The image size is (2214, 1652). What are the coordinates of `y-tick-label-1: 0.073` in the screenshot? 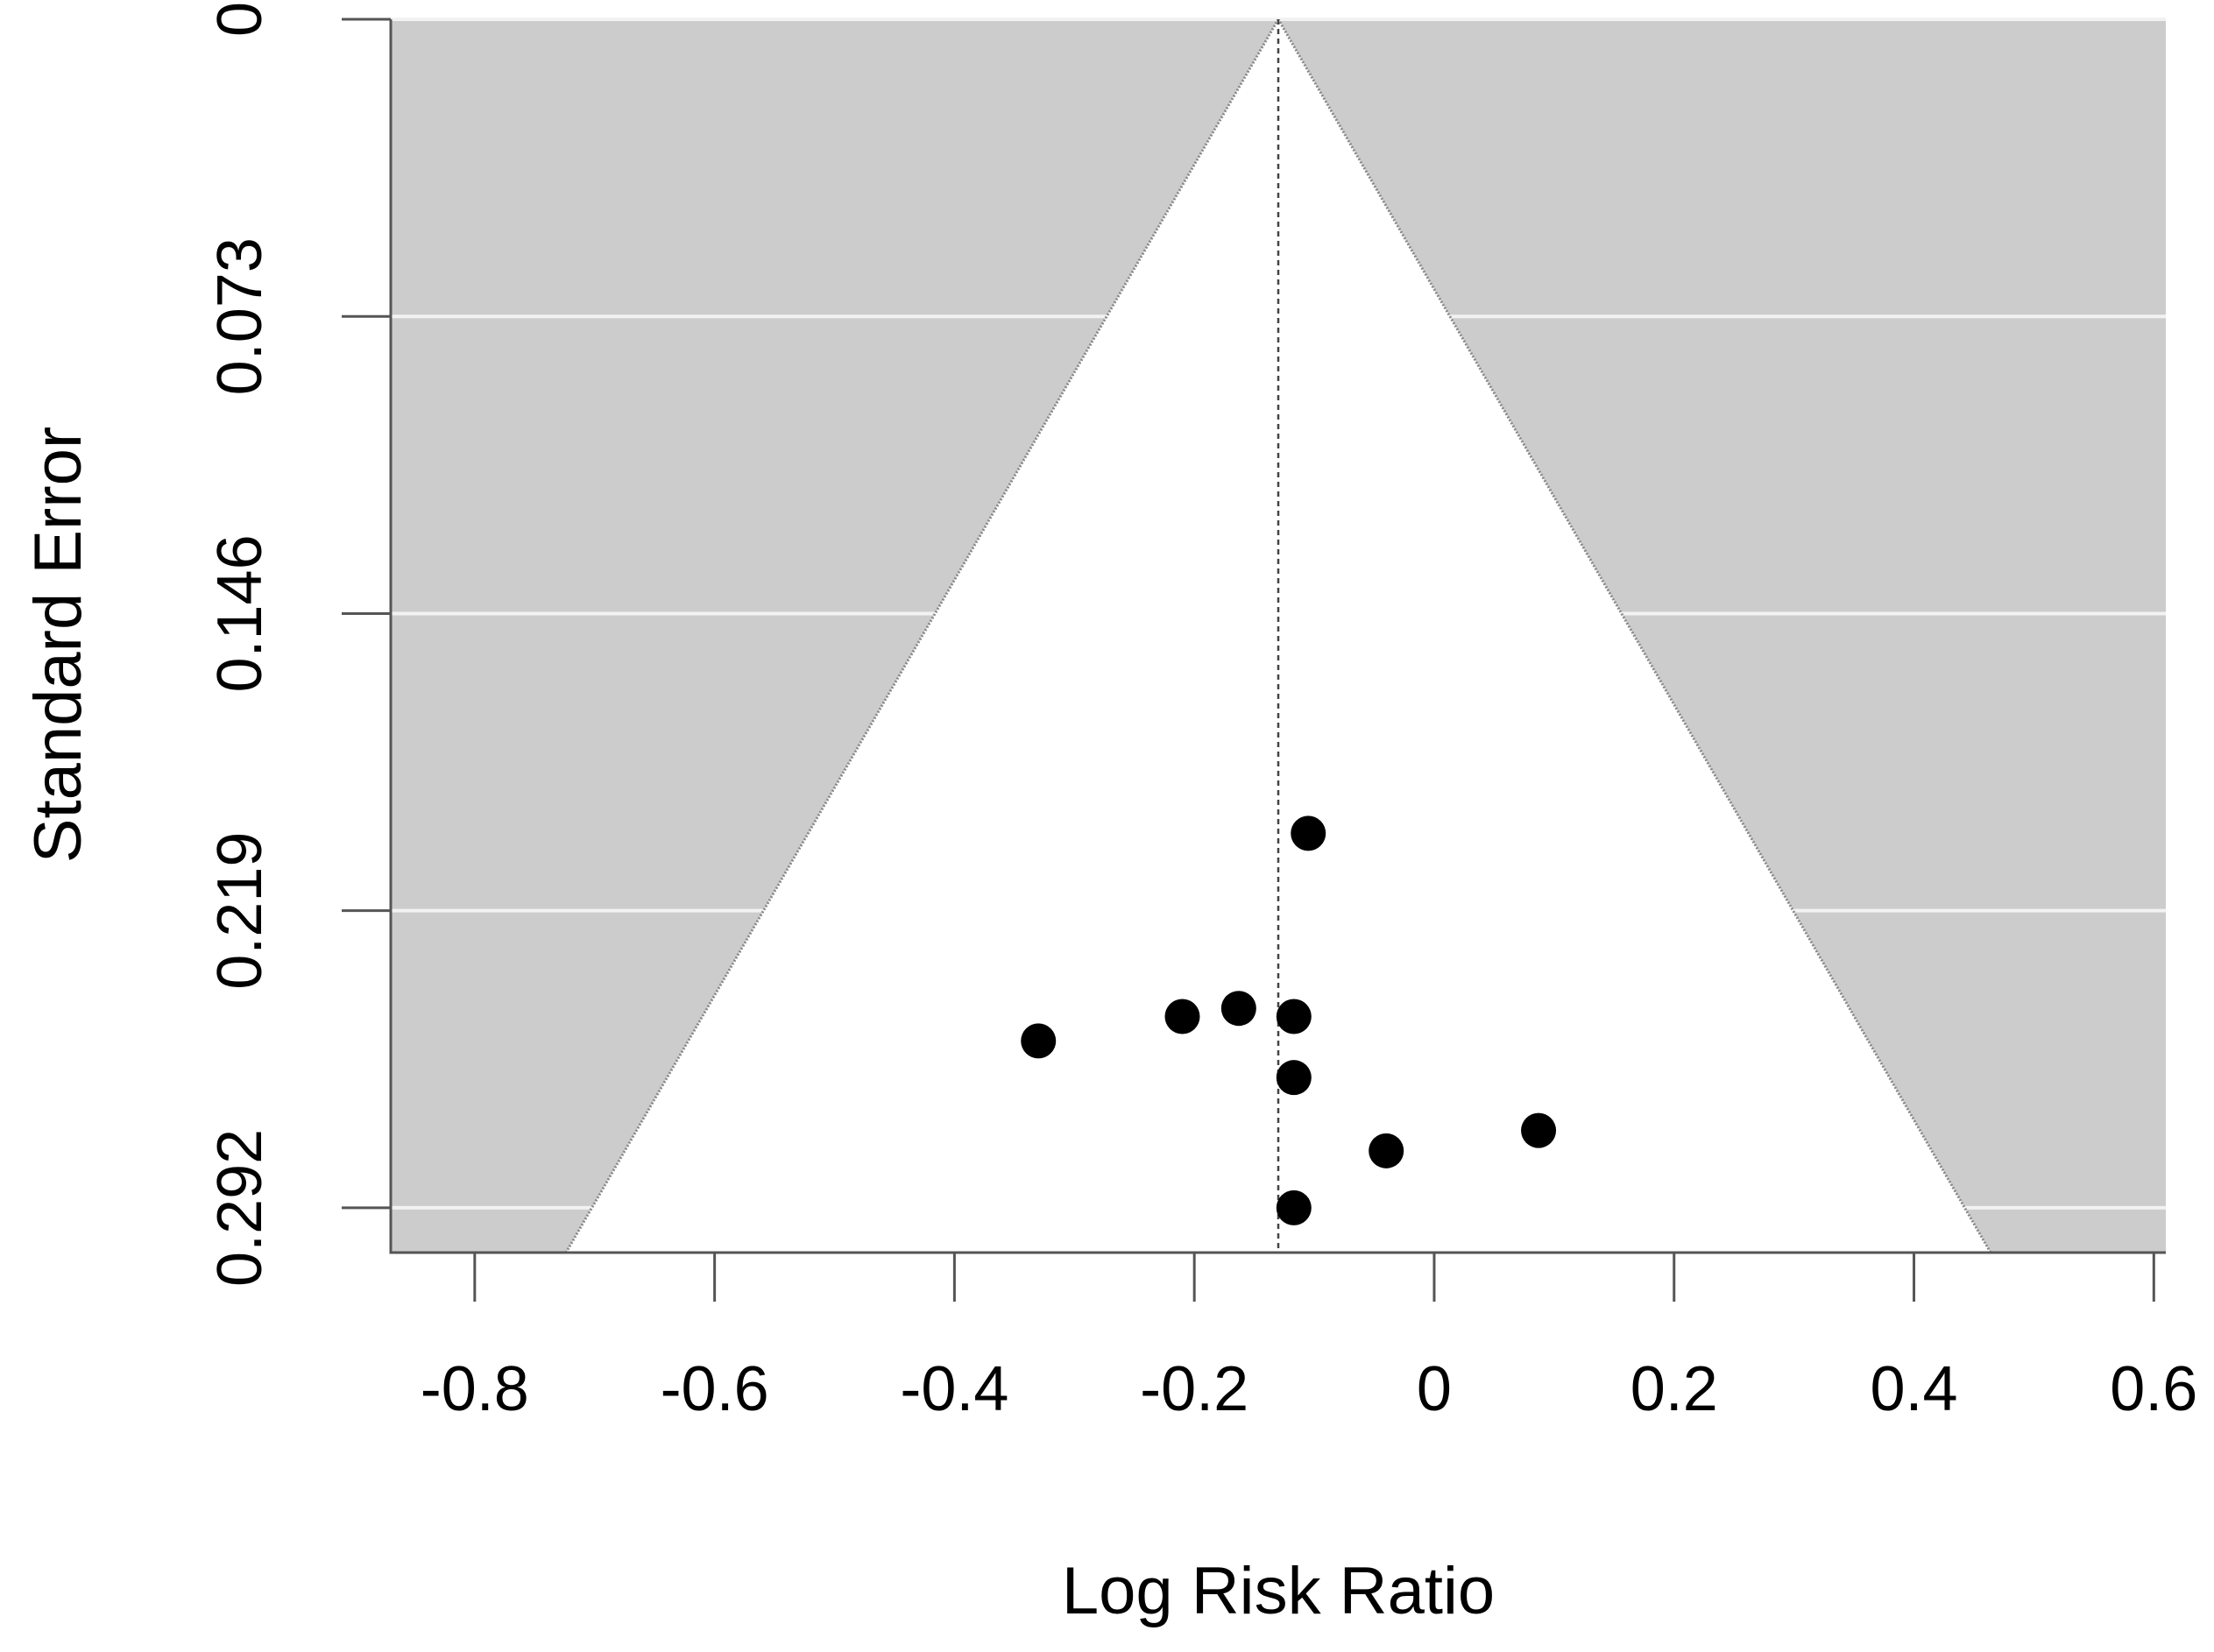 It's located at (240, 316).